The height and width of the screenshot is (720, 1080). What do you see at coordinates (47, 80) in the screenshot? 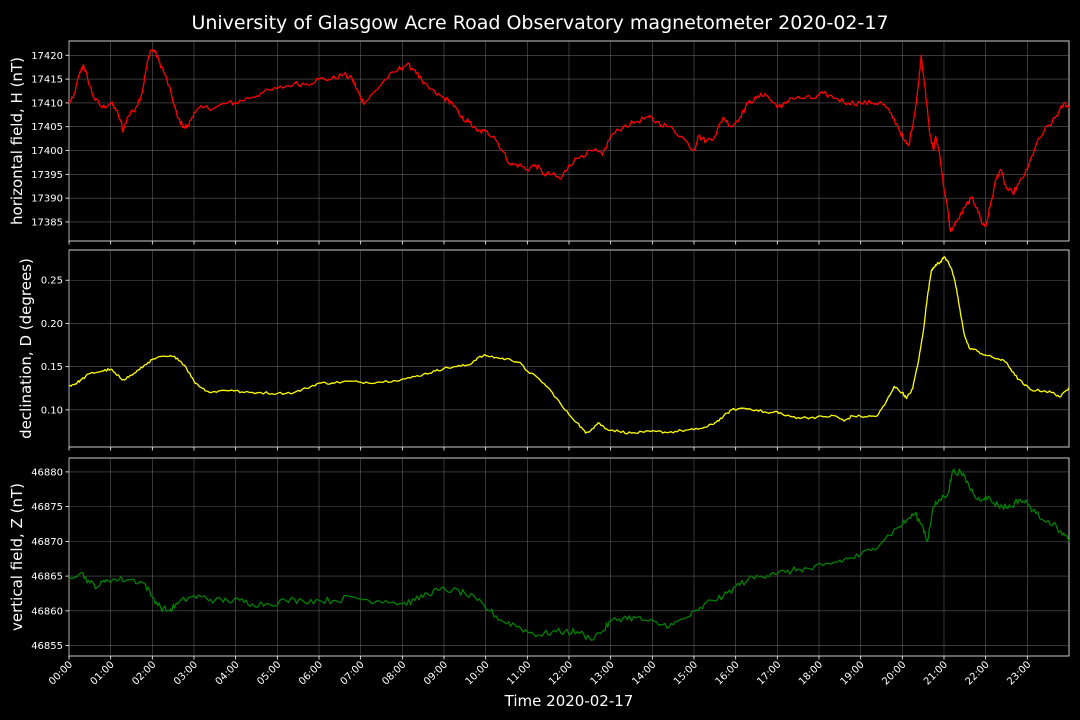
I see `y-tick-label: 17415` at bounding box center [47, 80].